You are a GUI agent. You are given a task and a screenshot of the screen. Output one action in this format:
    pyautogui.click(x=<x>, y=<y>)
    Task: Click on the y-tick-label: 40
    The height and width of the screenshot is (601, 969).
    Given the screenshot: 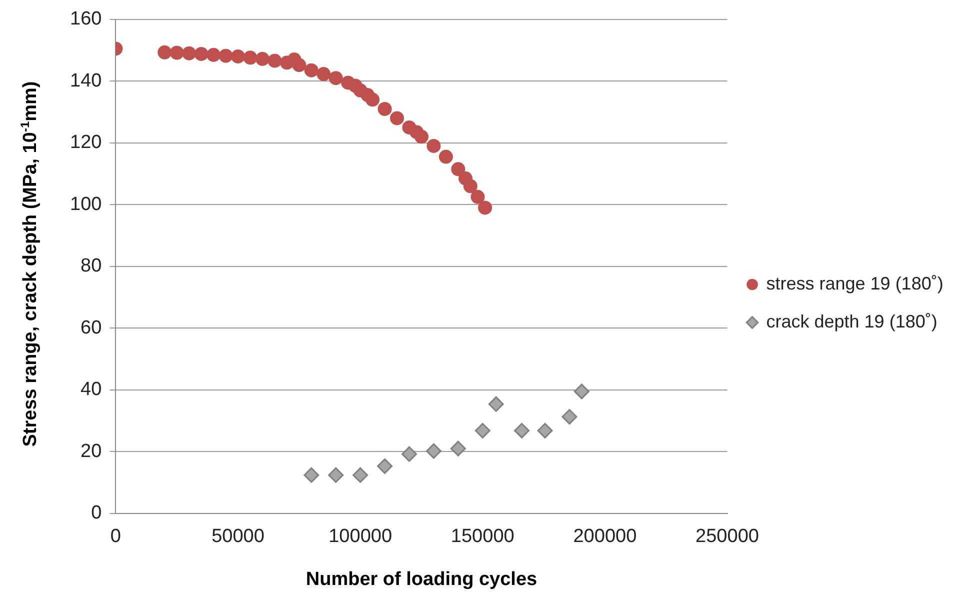 What is the action you would take?
    pyautogui.click(x=91, y=389)
    